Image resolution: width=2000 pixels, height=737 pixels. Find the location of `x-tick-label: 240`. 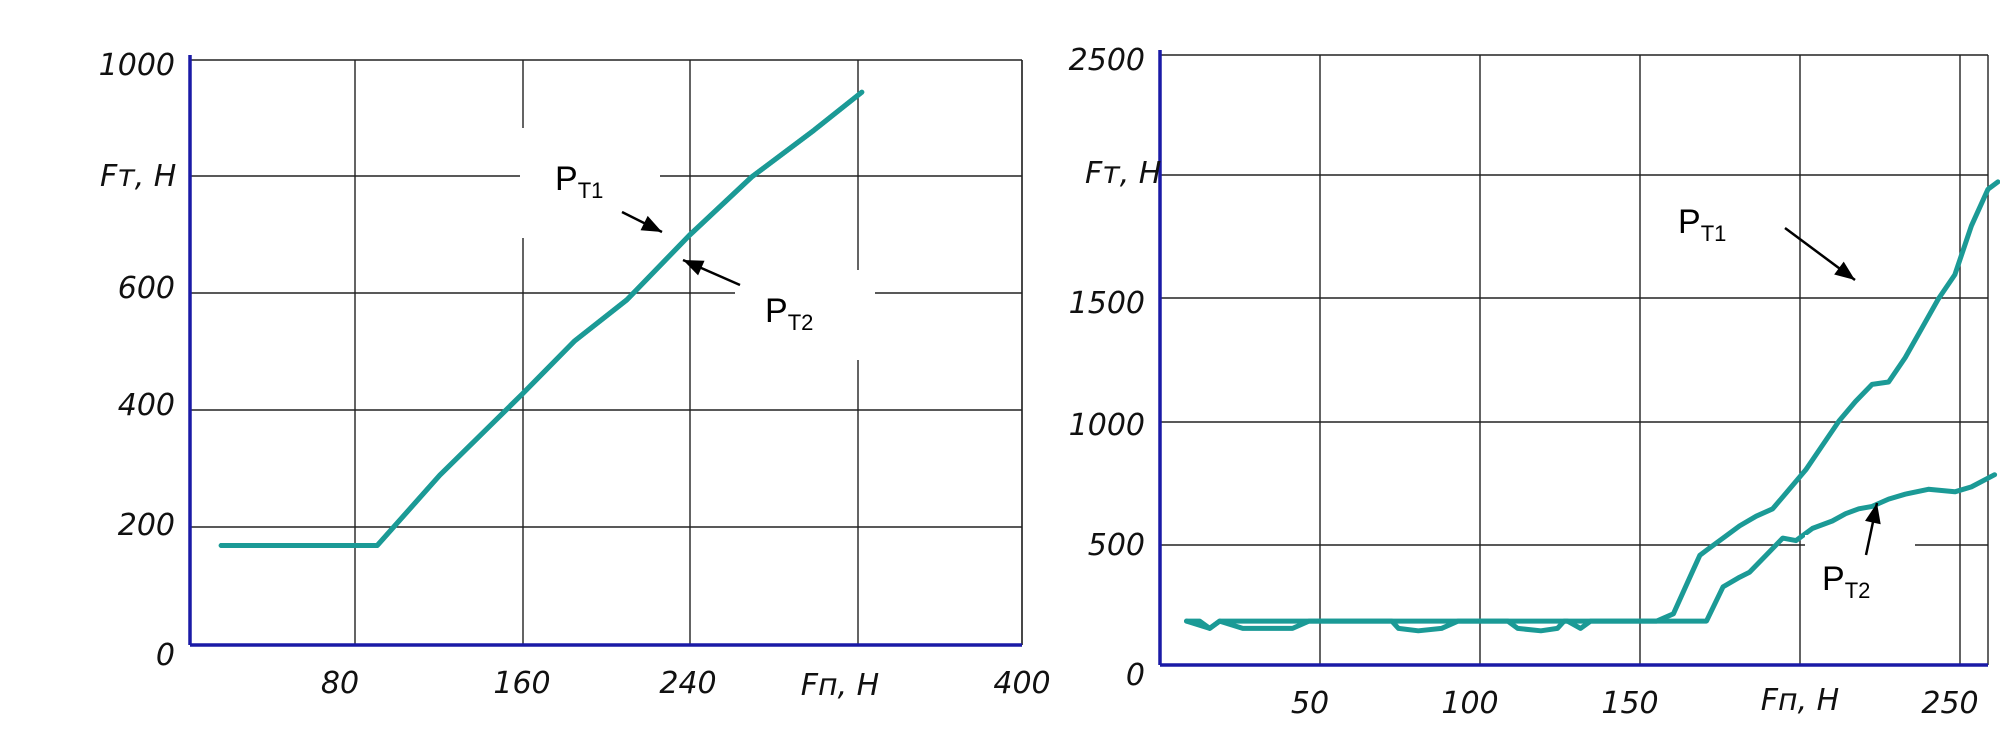

x-tick-label: 240 is located at coordinates (687, 683).